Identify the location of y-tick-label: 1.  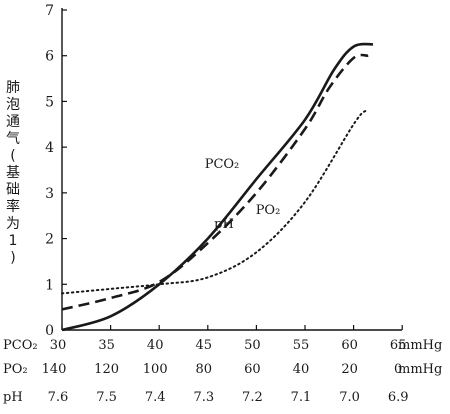
(49, 285).